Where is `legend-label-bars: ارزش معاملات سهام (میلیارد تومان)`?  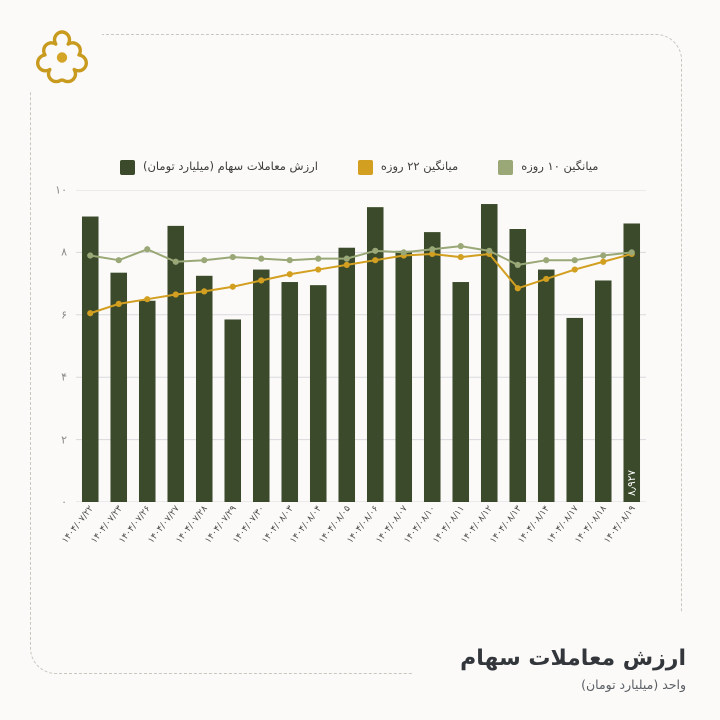 legend-label-bars: ارزش معاملات سهام (میلیارد تومان) is located at coordinates (230, 166).